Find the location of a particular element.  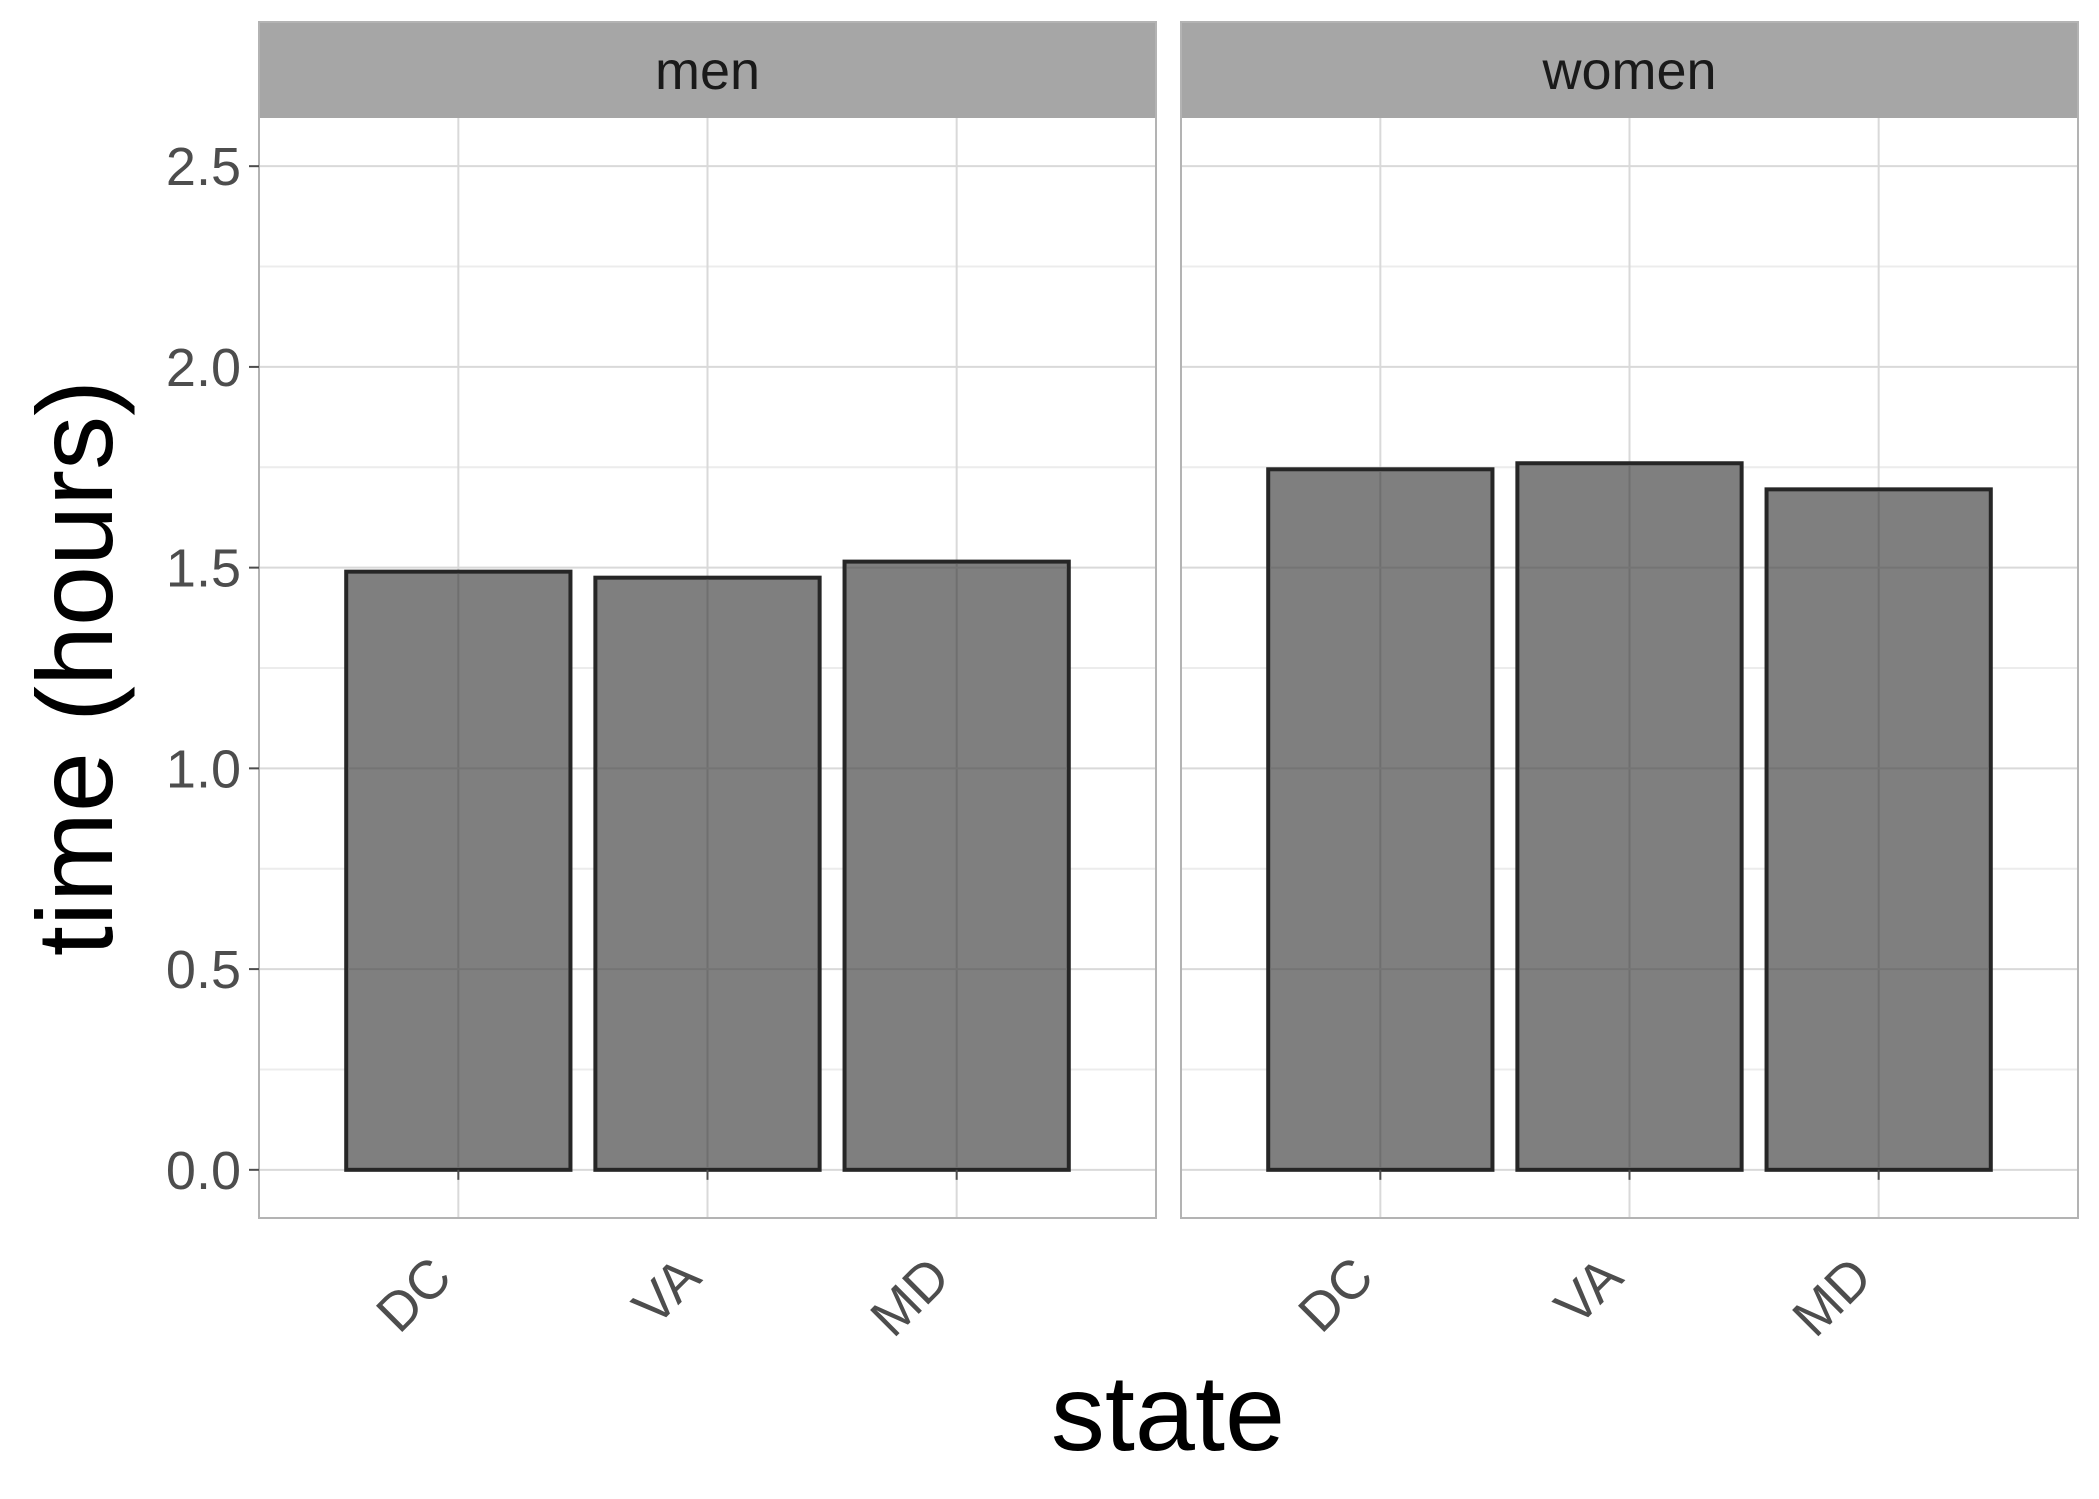

y-axis: 0.0 0.5 1.0 1.5 2.0 2.5 is located at coordinates (212, 669).